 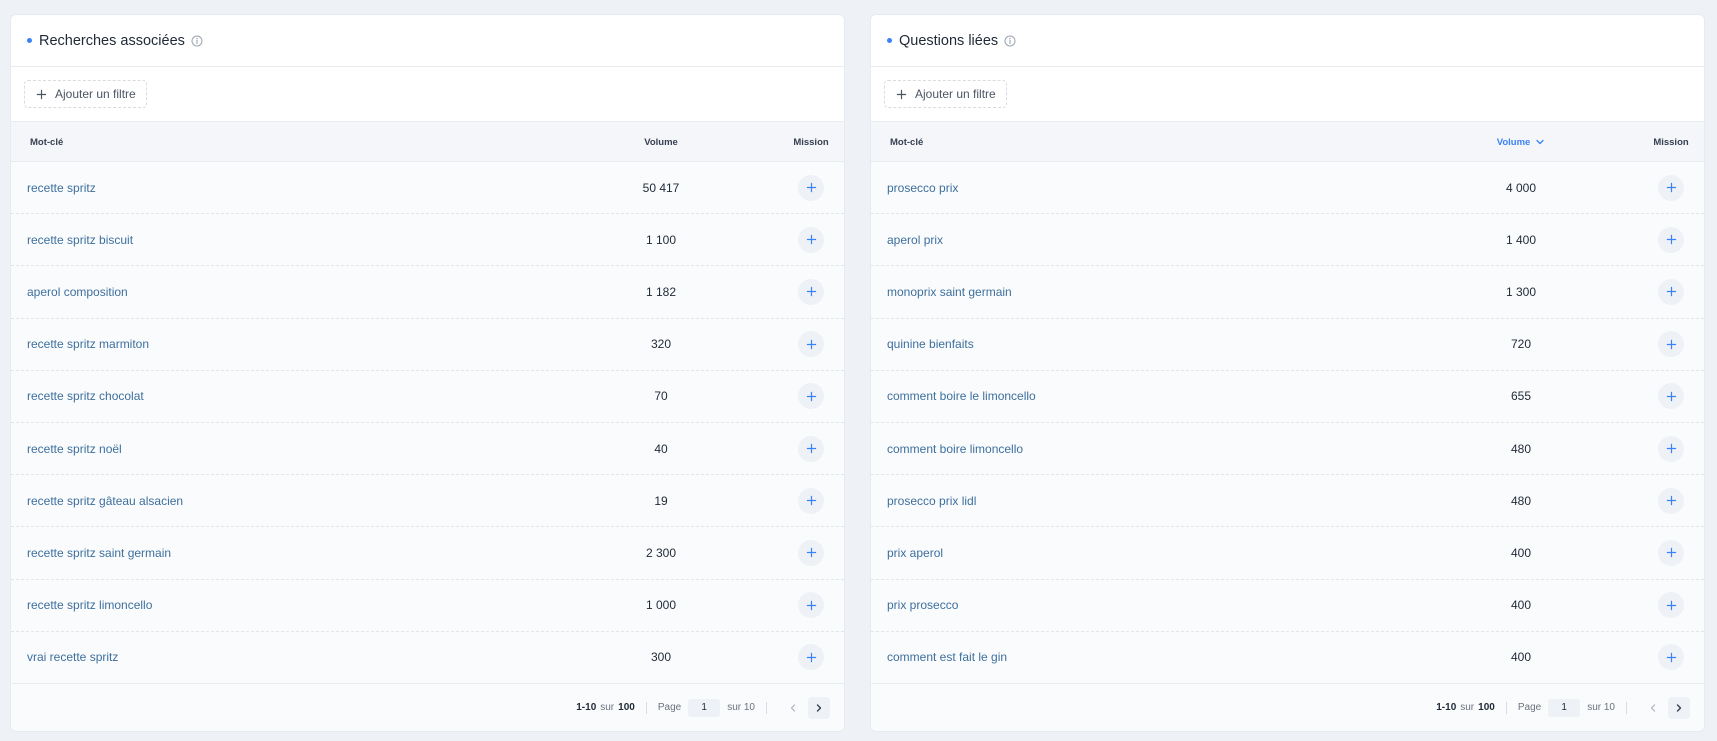 I want to click on table-row: recette spritz noël 40, so click(x=427, y=449).